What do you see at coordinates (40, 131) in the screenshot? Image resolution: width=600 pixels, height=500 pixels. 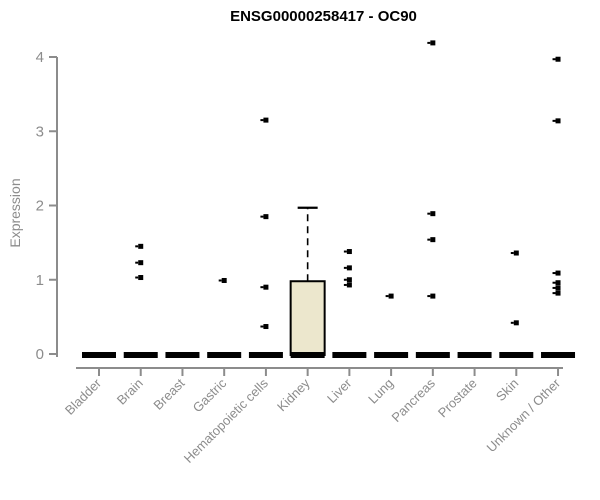 I see `y-tick-label: 3` at bounding box center [40, 131].